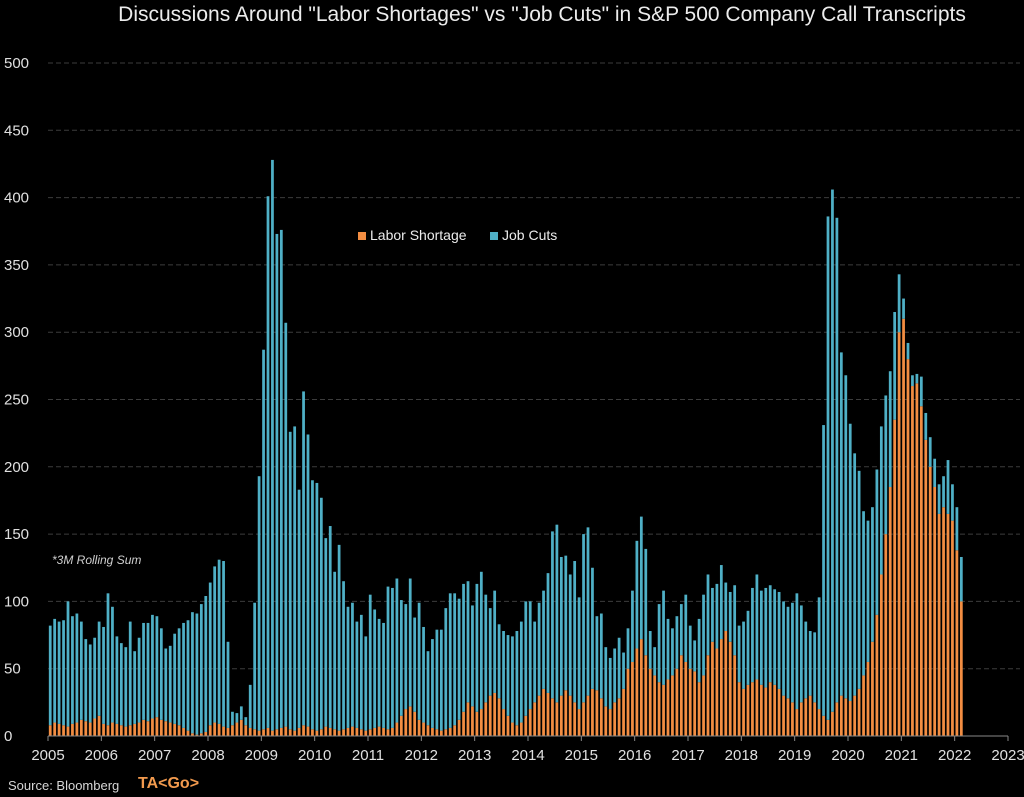  I want to click on y-tick-label: 250, so click(16, 400).